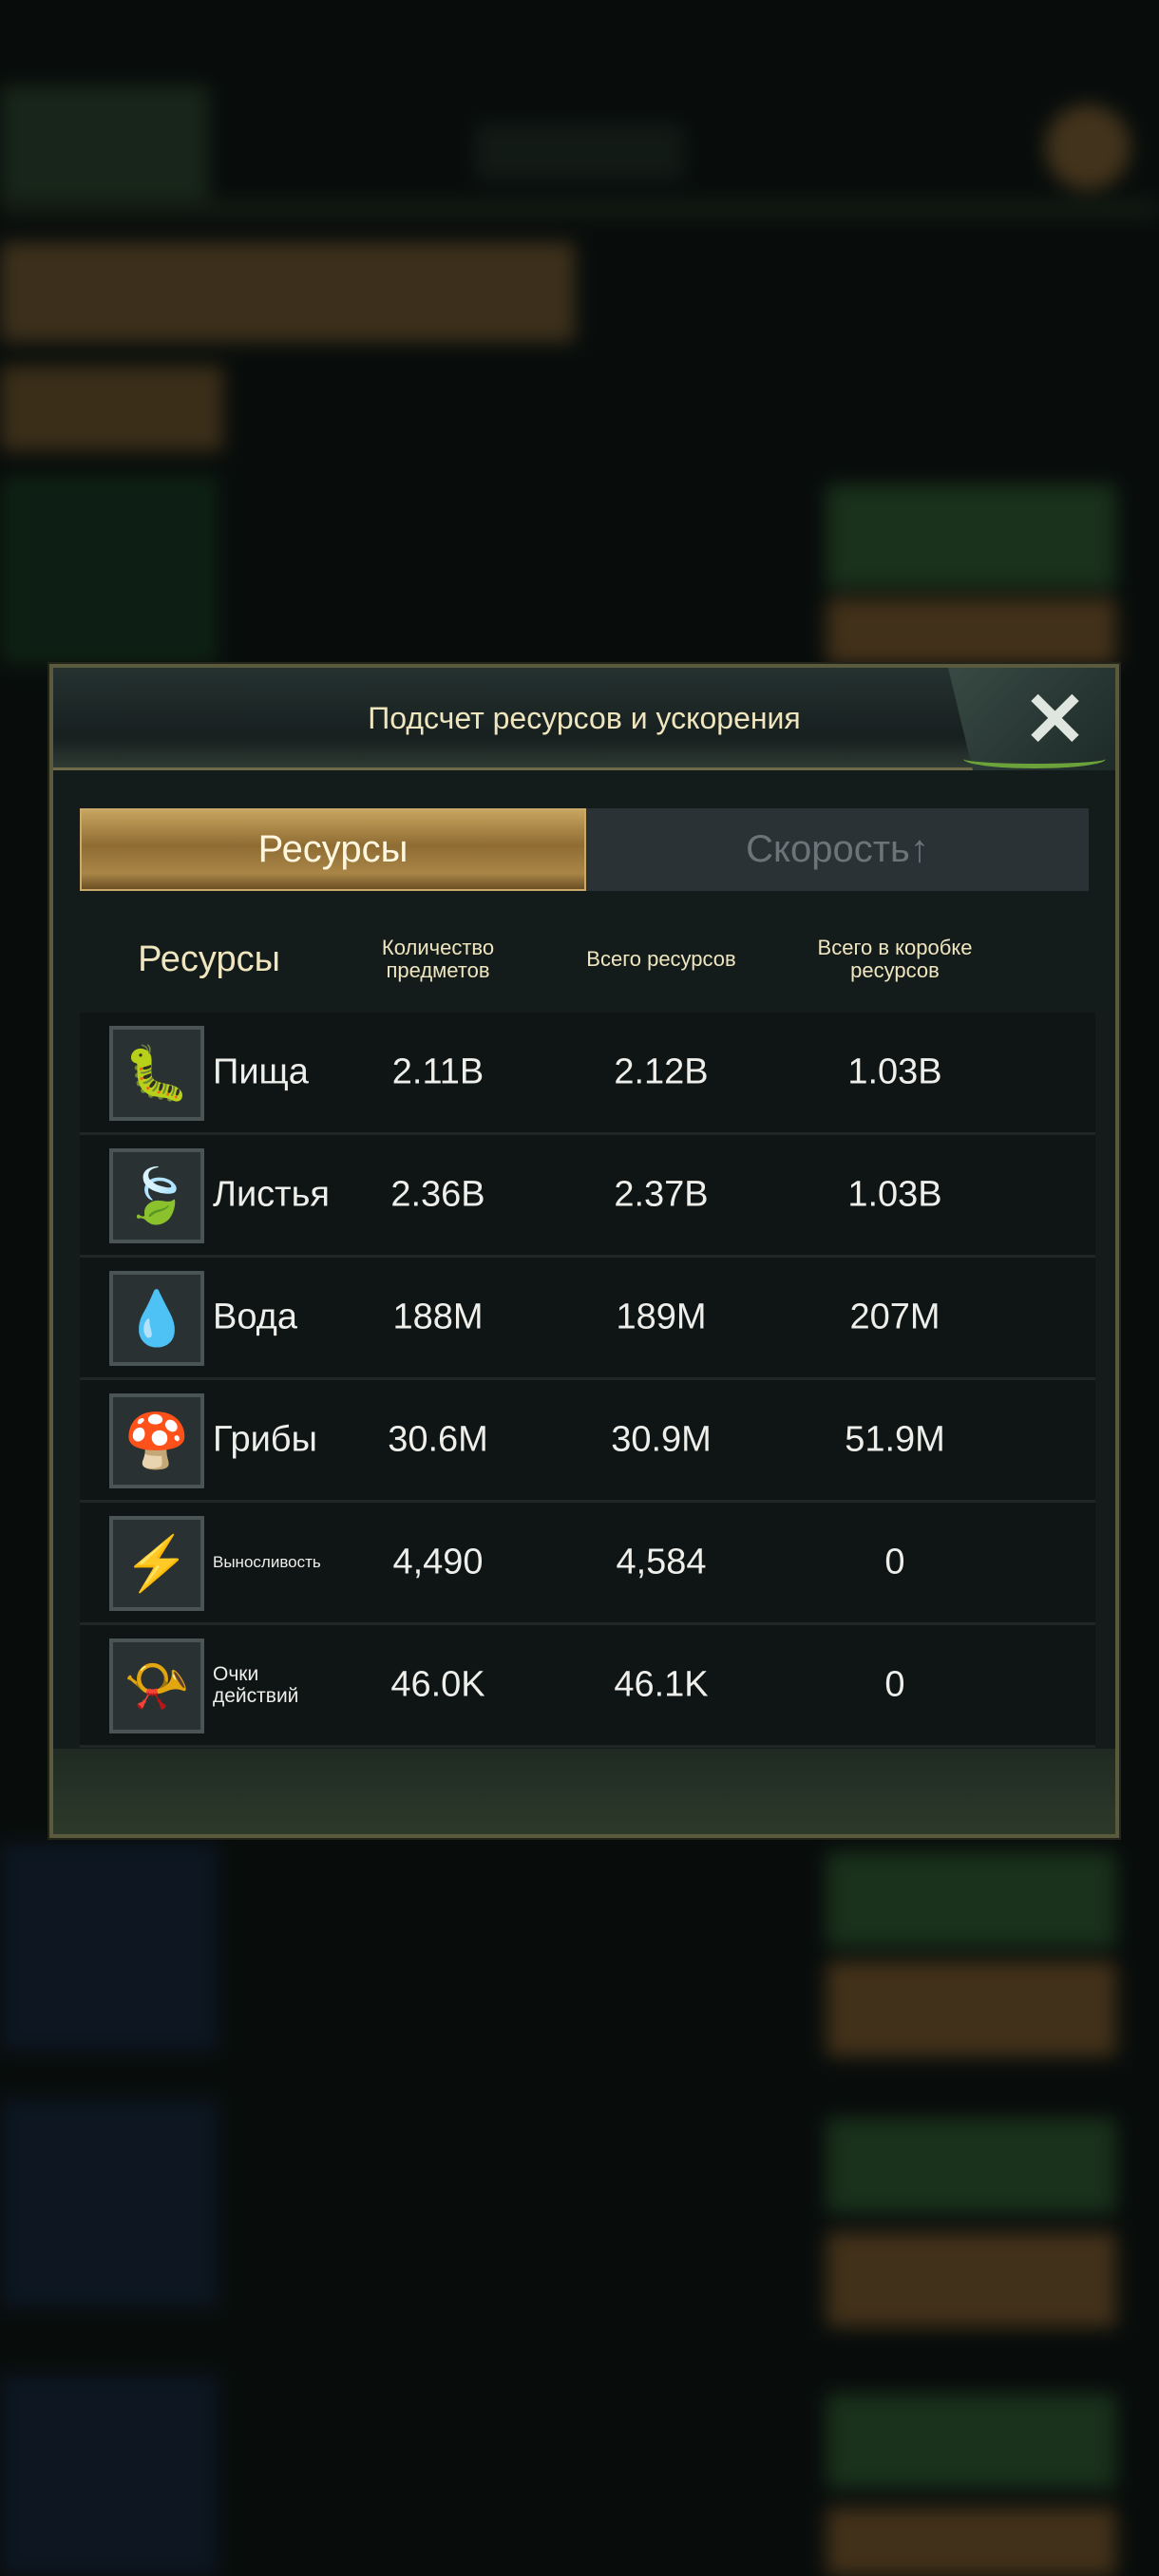 This screenshot has height=2576, width=1159. I want to click on table-row: 🍃 Листья 2.36B 2.37B 1.03B, so click(587, 1196).